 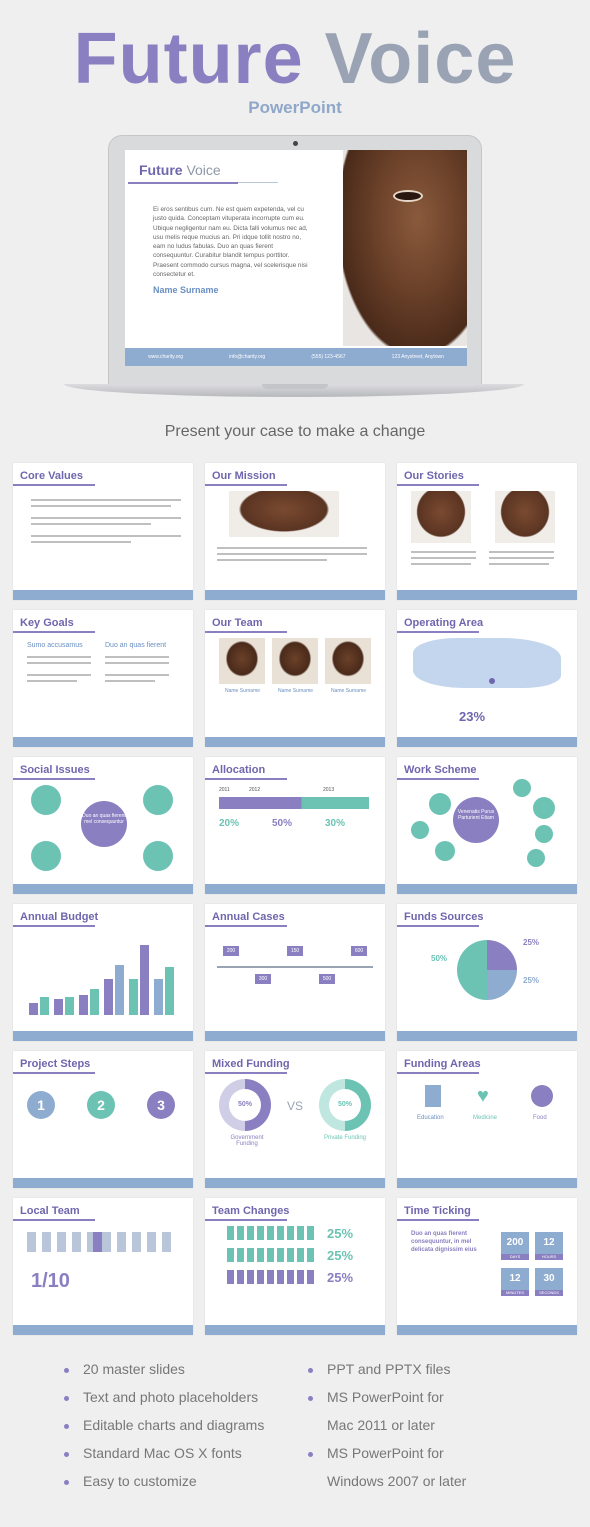 I want to click on hero-subtitle: PowerPoint, so click(x=295, y=107).